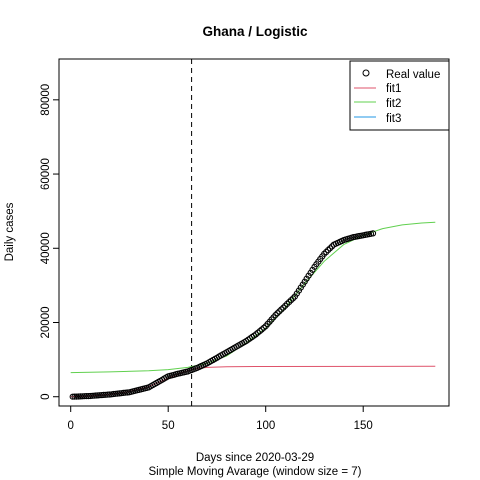 The height and width of the screenshot is (480, 480). I want to click on legend-symbol-real-value, so click(366, 73).